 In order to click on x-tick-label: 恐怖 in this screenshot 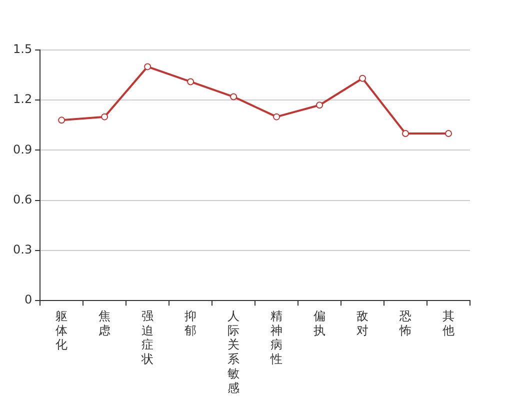, I will do `click(405, 323)`.